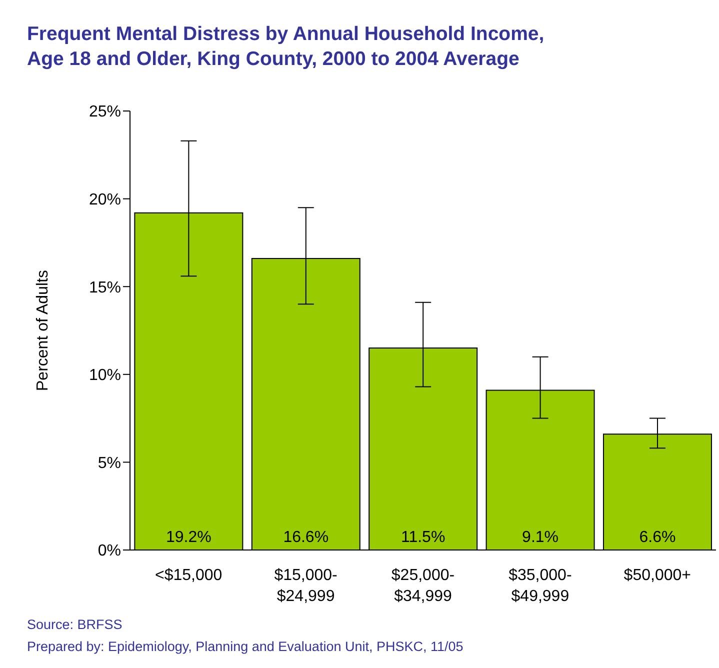 The height and width of the screenshot is (668, 719). What do you see at coordinates (109, 551) in the screenshot?
I see `y-tick-label: 0%` at bounding box center [109, 551].